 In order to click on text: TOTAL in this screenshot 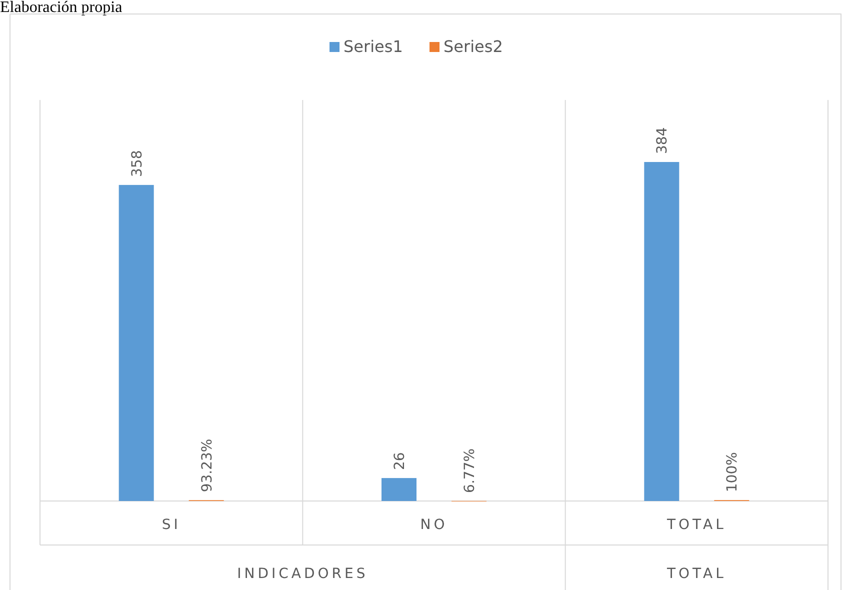, I will do `click(696, 574)`.